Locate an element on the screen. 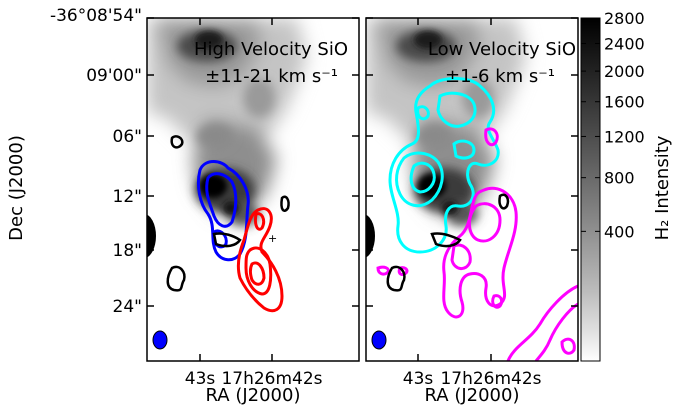 Image resolution: width=690 pixels, height=407 pixels. right-beam-ellipse is located at coordinates (379, 340).